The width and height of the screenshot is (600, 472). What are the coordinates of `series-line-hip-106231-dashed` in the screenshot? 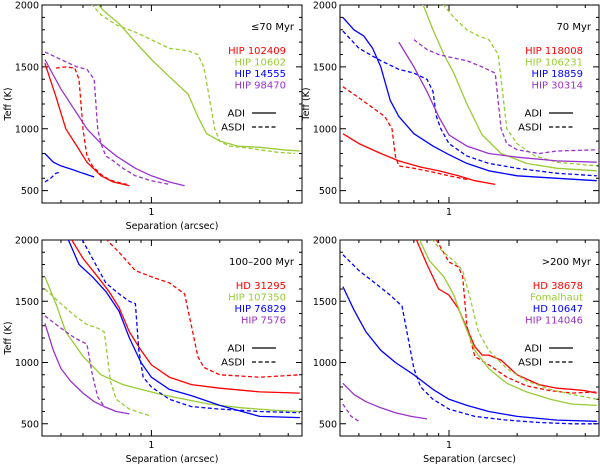 It's located at (519, 86).